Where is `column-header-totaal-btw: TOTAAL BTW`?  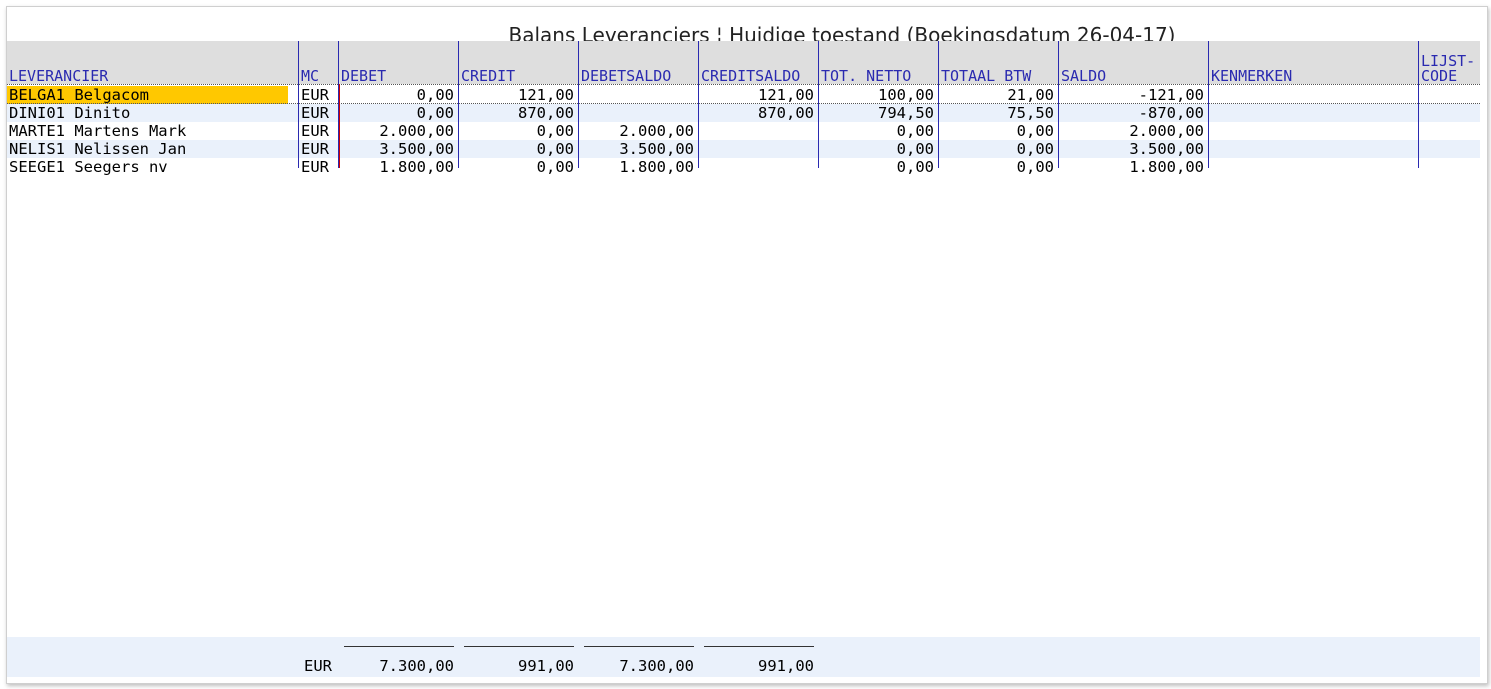 column-header-totaal-btw: TOTAAL BTW is located at coordinates (999, 62).